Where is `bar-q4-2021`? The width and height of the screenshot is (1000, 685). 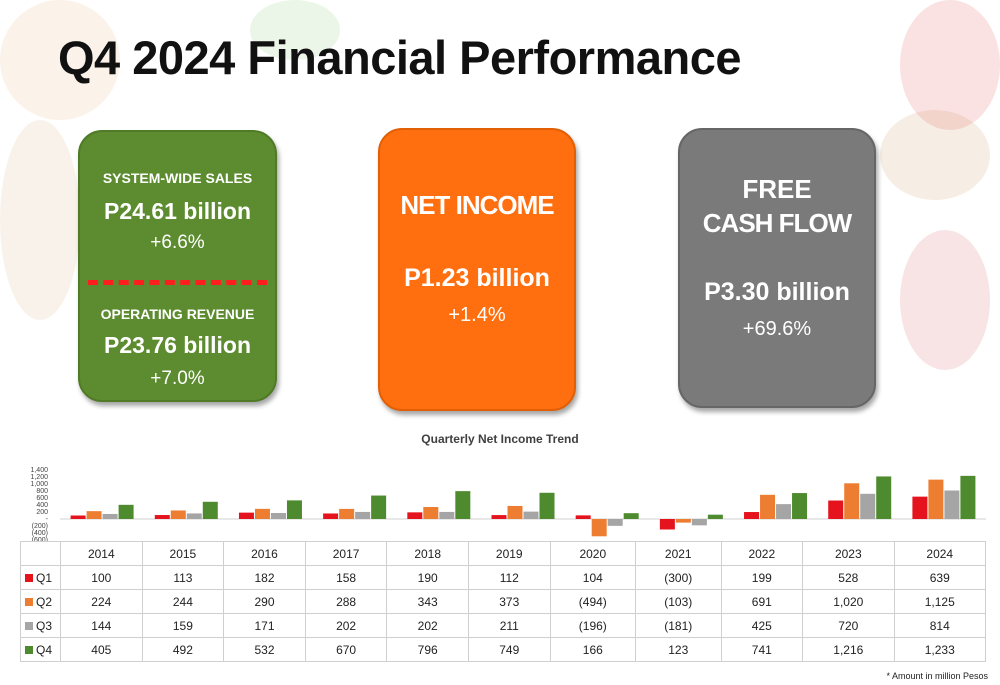
bar-q4-2021 is located at coordinates (715, 516).